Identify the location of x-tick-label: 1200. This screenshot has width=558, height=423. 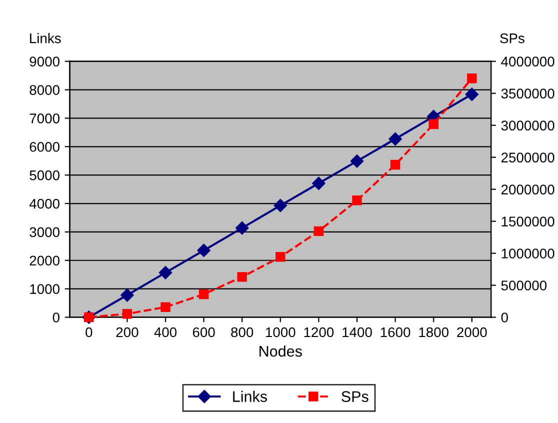
(319, 332).